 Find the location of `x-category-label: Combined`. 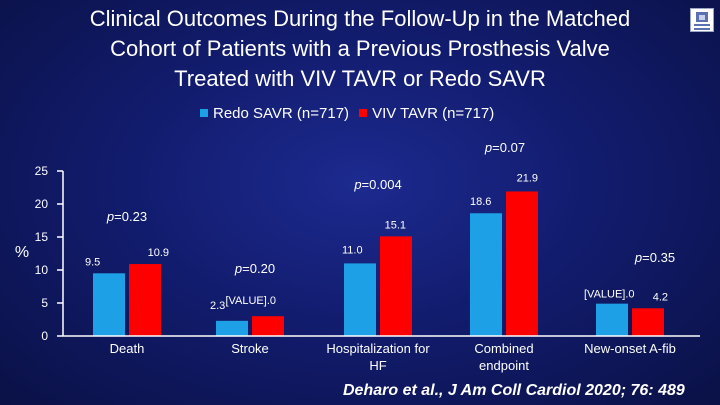

x-category-label: Combined is located at coordinates (503, 348).